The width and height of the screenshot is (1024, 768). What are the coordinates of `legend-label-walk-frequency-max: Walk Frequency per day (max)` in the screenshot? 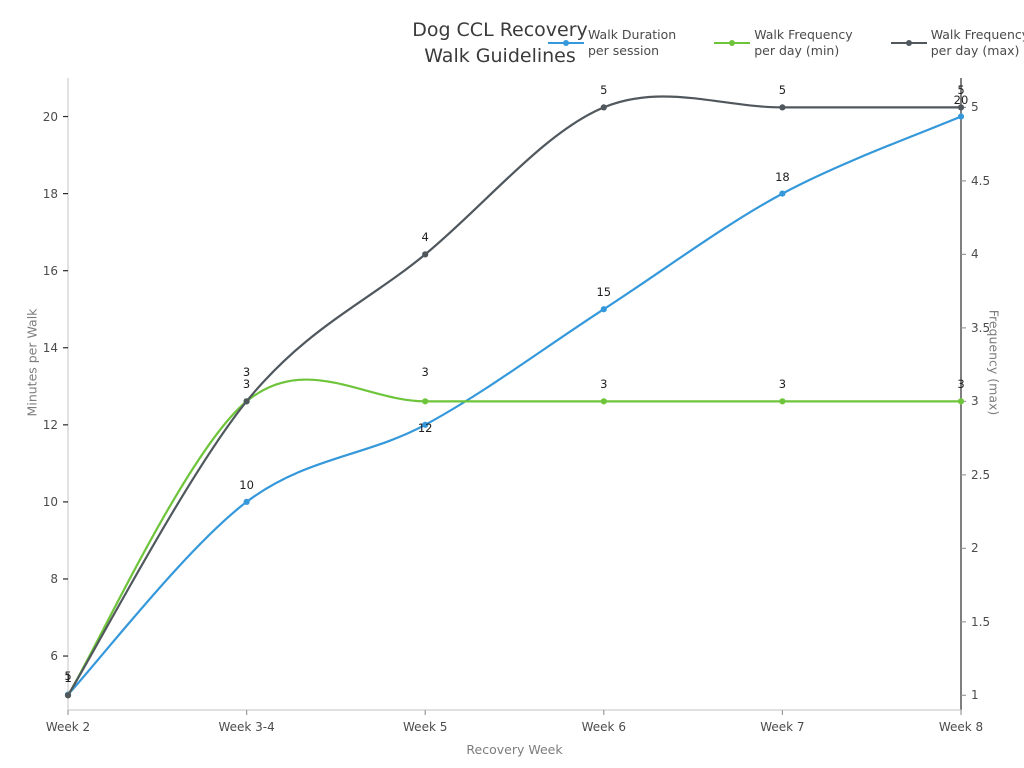 It's located at (977, 42).